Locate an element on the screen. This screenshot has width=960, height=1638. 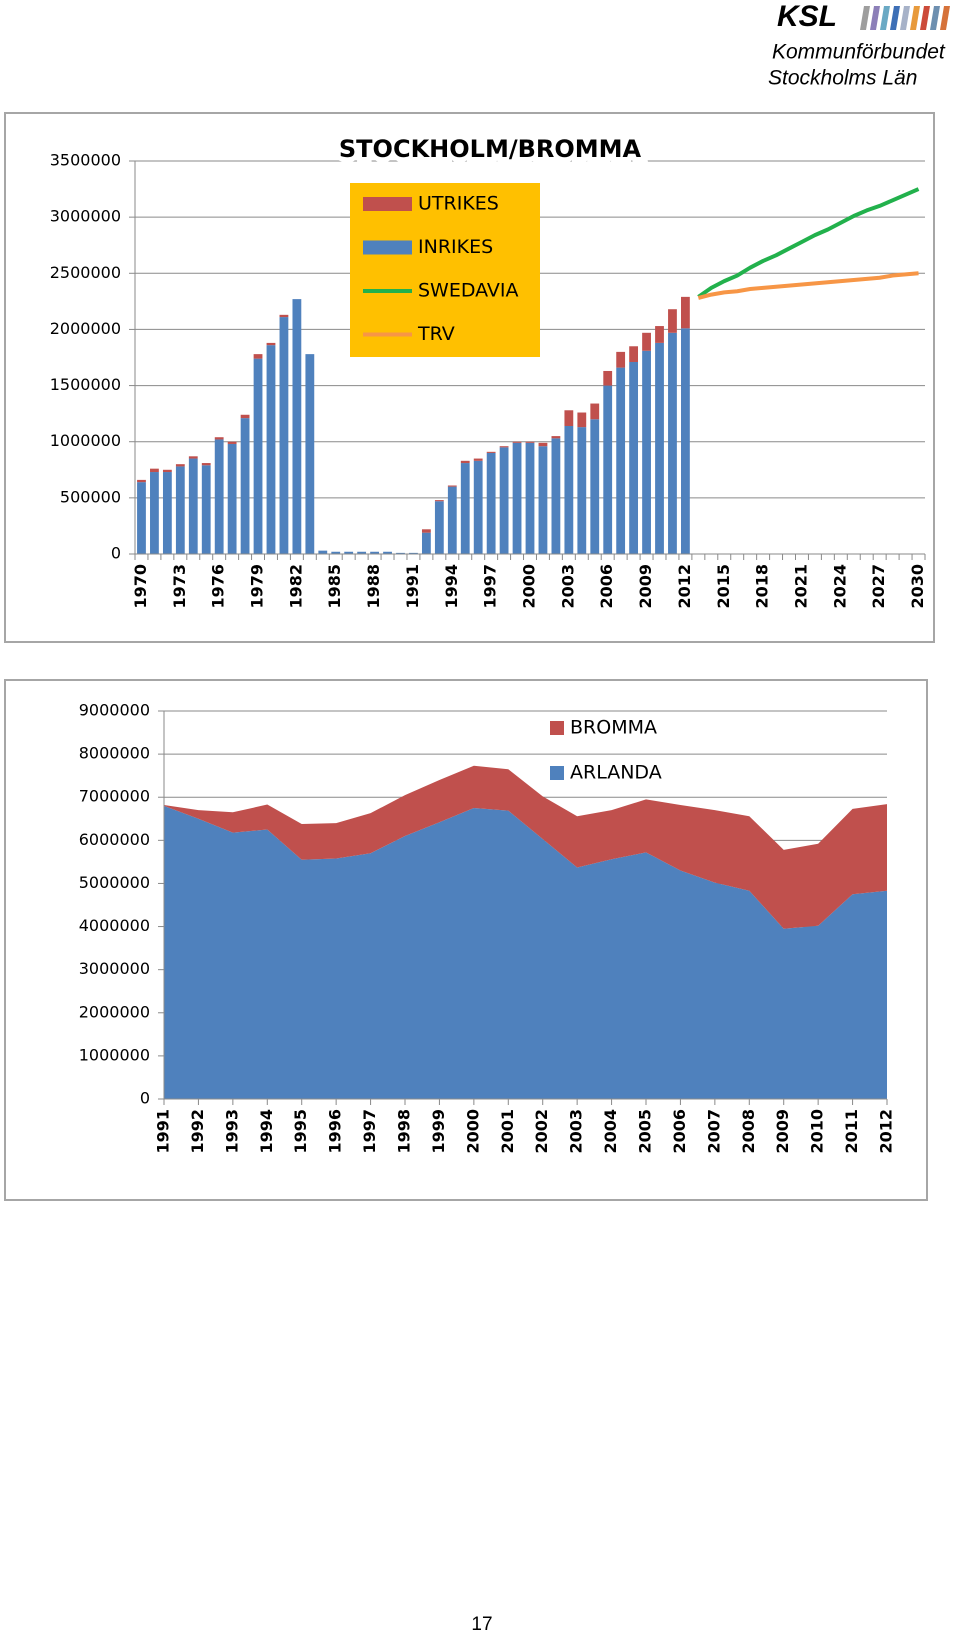
x-tick-label: 2003 is located at coordinates (576, 1131).